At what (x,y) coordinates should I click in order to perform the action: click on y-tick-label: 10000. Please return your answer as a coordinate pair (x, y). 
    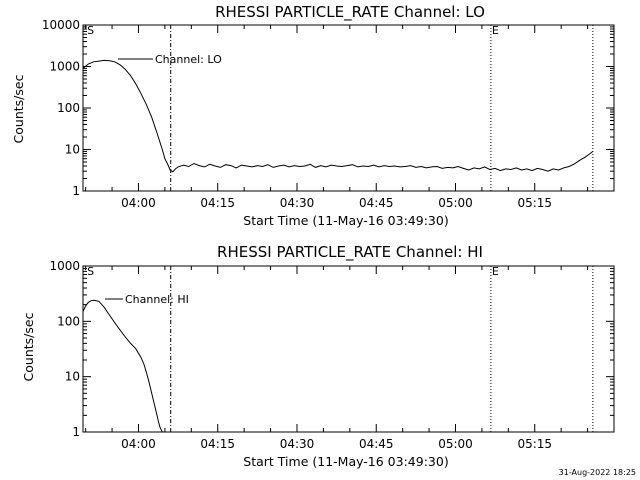
    Looking at the image, I should click on (61, 25).